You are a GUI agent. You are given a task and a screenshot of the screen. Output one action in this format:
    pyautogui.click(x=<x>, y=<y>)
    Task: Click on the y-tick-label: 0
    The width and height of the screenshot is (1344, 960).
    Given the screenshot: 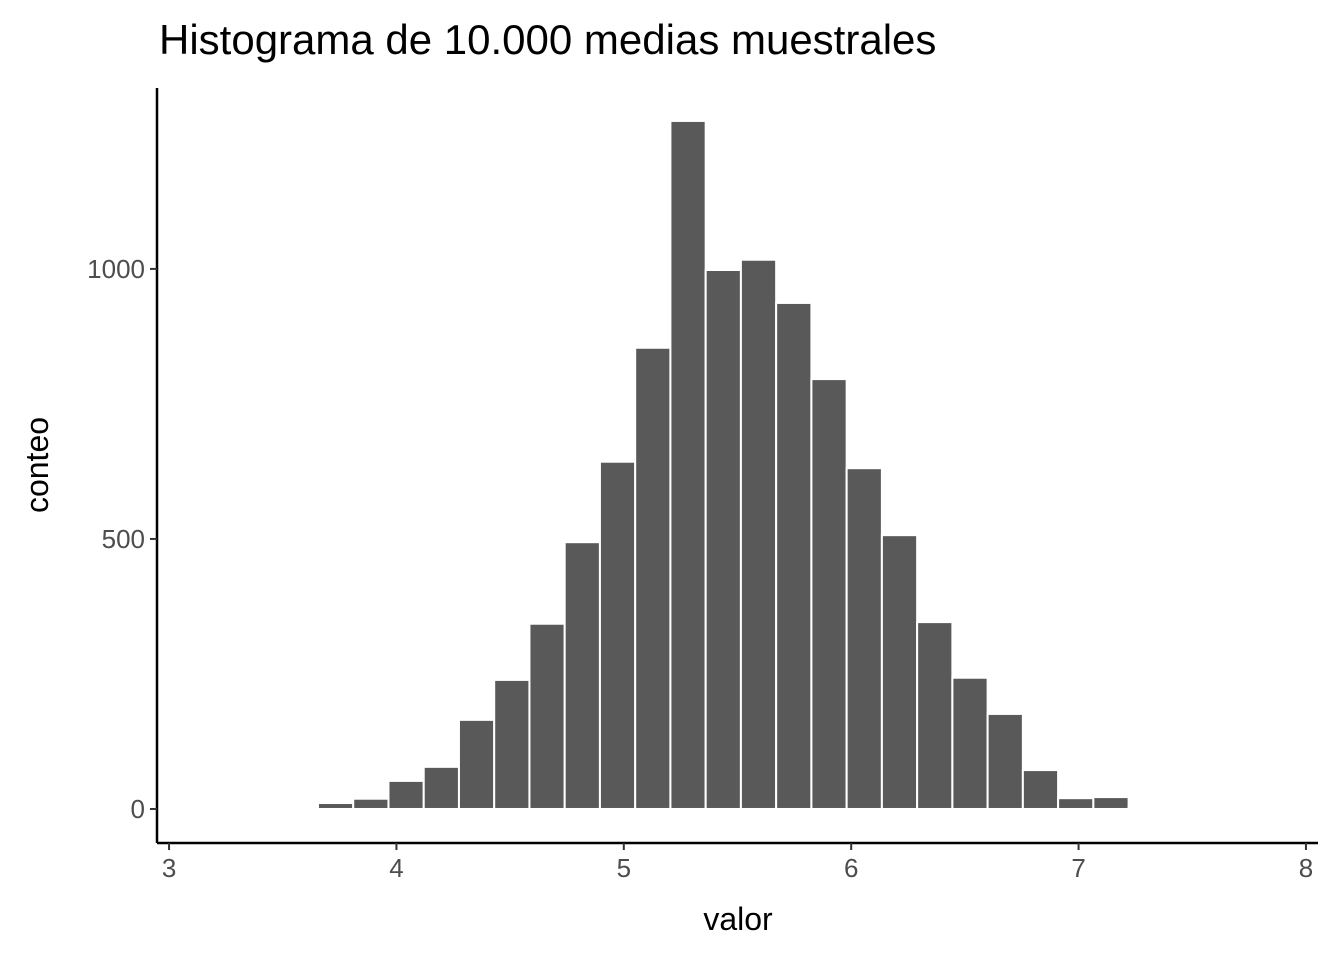 What is the action you would take?
    pyautogui.click(x=138, y=809)
    